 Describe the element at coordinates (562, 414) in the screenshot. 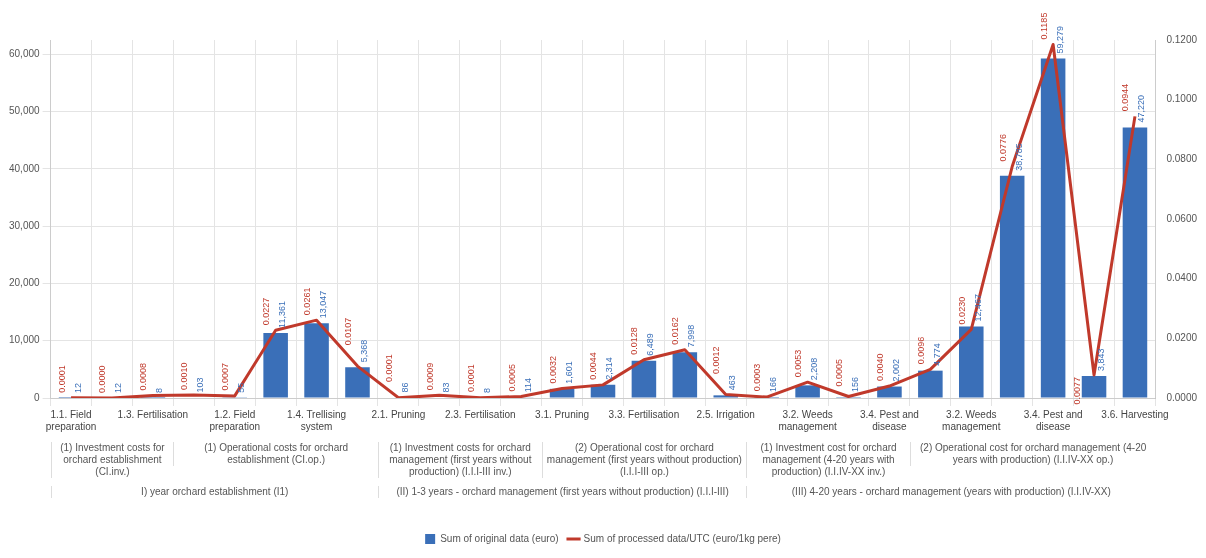

I see `x-tick-label: 3.1. Pruning` at that location.